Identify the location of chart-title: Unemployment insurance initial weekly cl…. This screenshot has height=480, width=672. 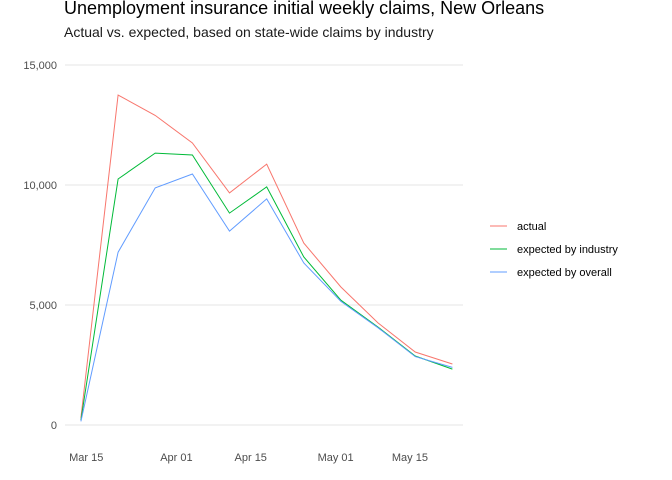
(304, 9).